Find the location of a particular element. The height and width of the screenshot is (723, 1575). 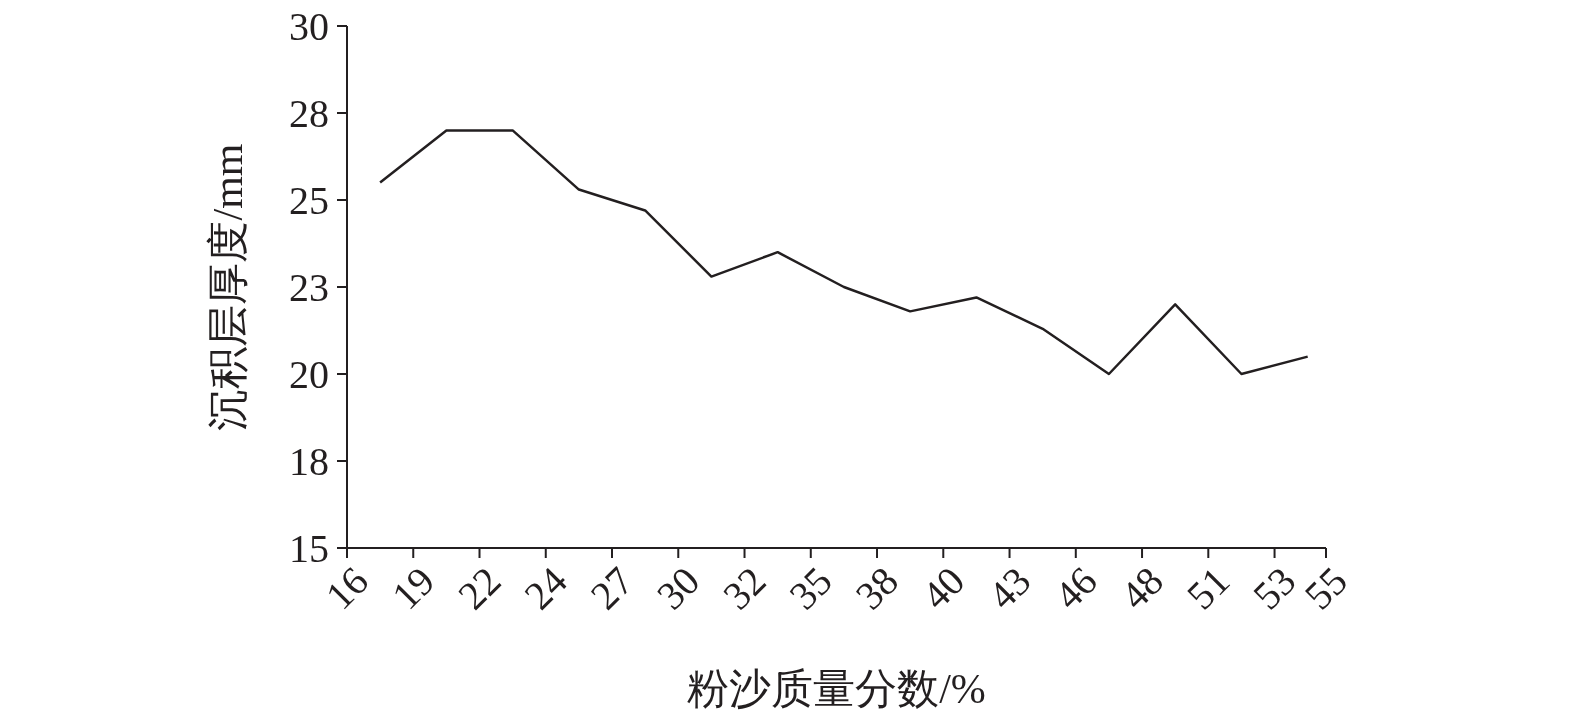

x-tick-label: 27 is located at coordinates (611, 588).